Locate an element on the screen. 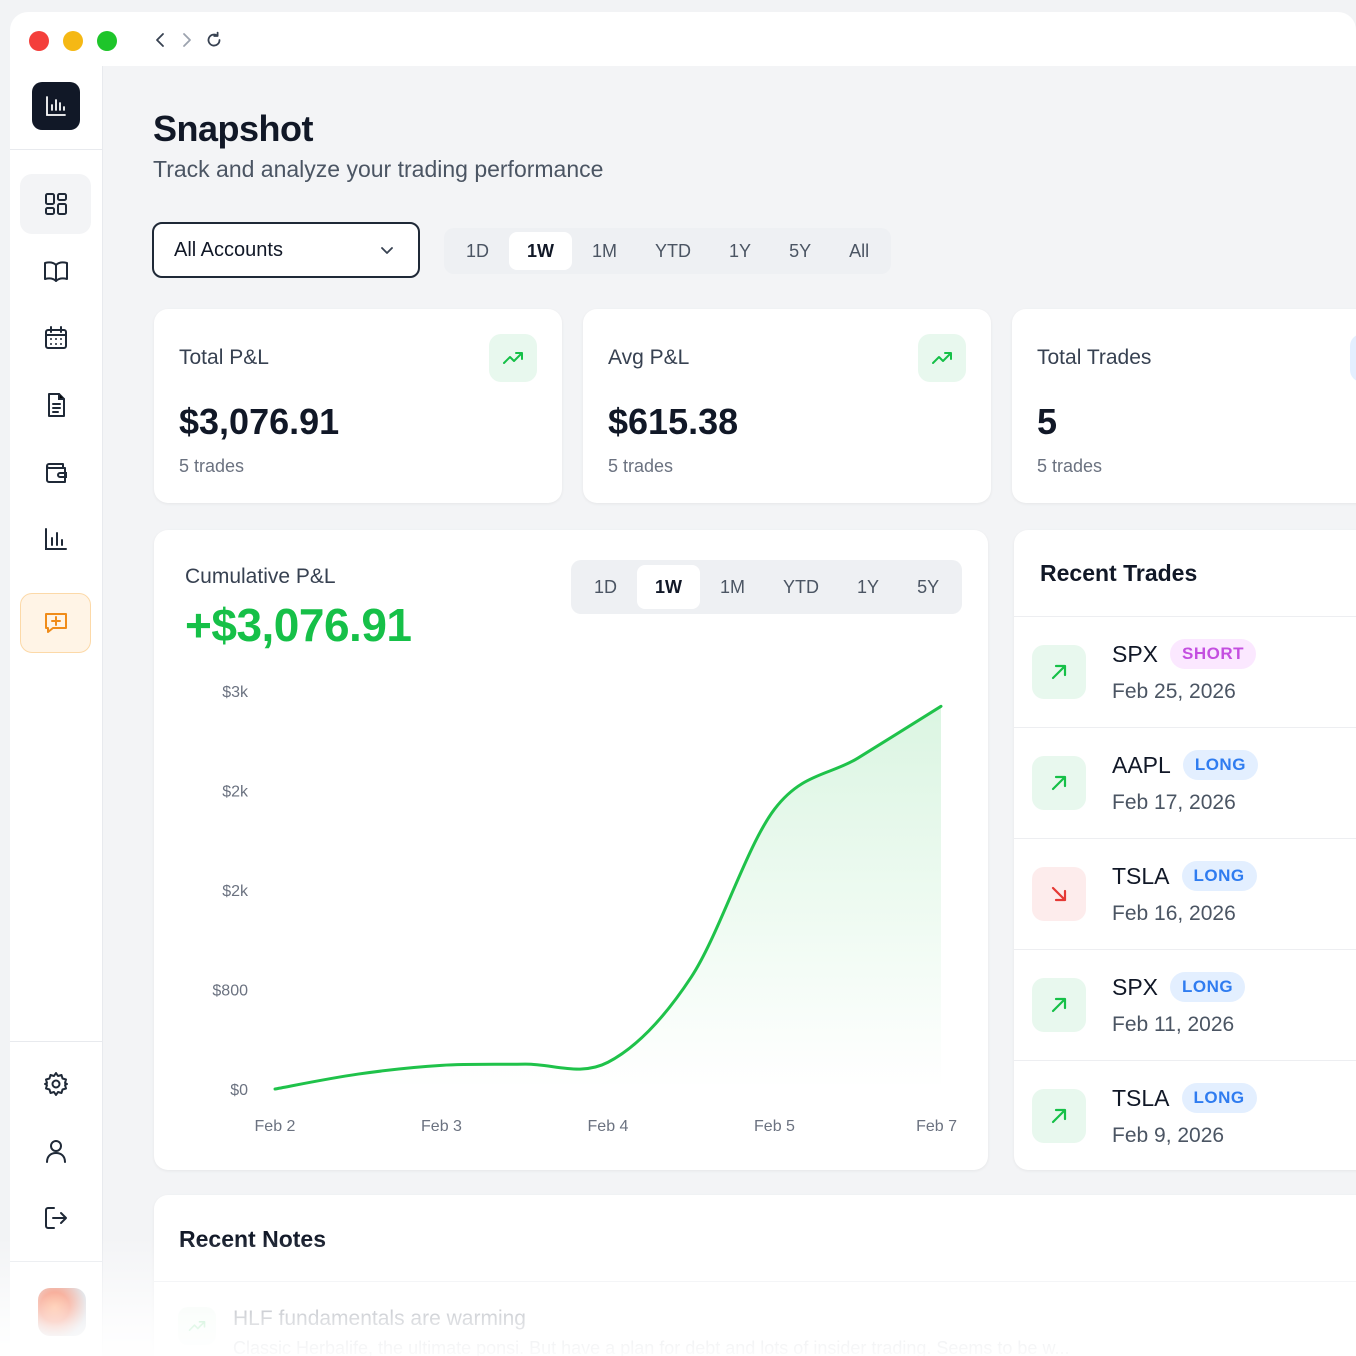 The image size is (1356, 1356). x-tick-label: Feb 4 is located at coordinates (608, 1126).